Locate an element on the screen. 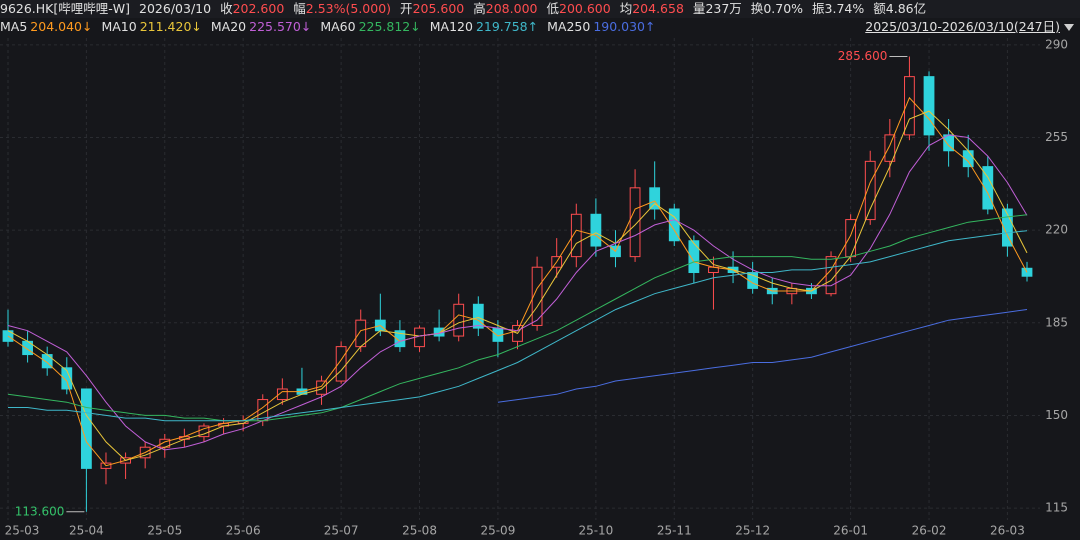 Image resolution: width=1080 pixels, height=540 pixels. y-tick-label: 290 is located at coordinates (1056, 44).